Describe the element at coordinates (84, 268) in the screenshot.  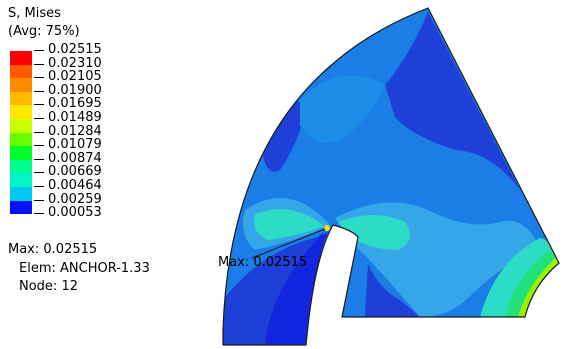
I see `max-element-text: Elem: ANCHOR-1.33` at that location.